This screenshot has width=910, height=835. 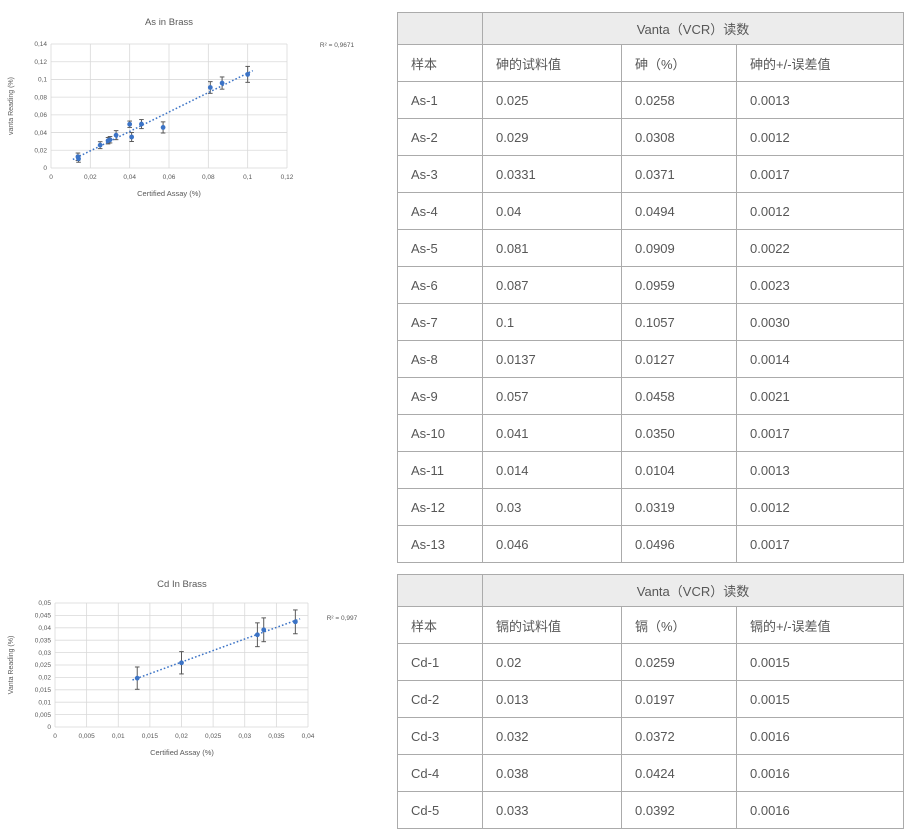 What do you see at coordinates (440, 322) in the screenshot?
I see `sample-cell: As-7` at bounding box center [440, 322].